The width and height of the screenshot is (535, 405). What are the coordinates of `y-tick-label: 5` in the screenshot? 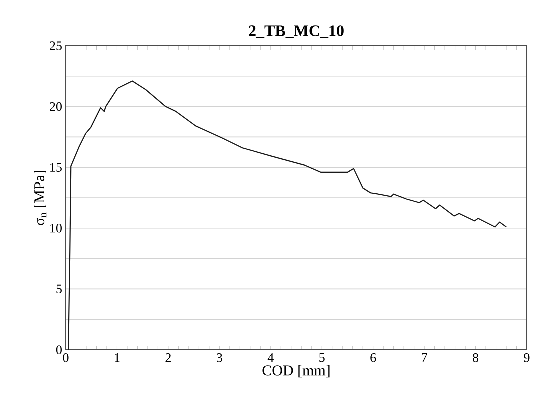 It's located at (59, 289).